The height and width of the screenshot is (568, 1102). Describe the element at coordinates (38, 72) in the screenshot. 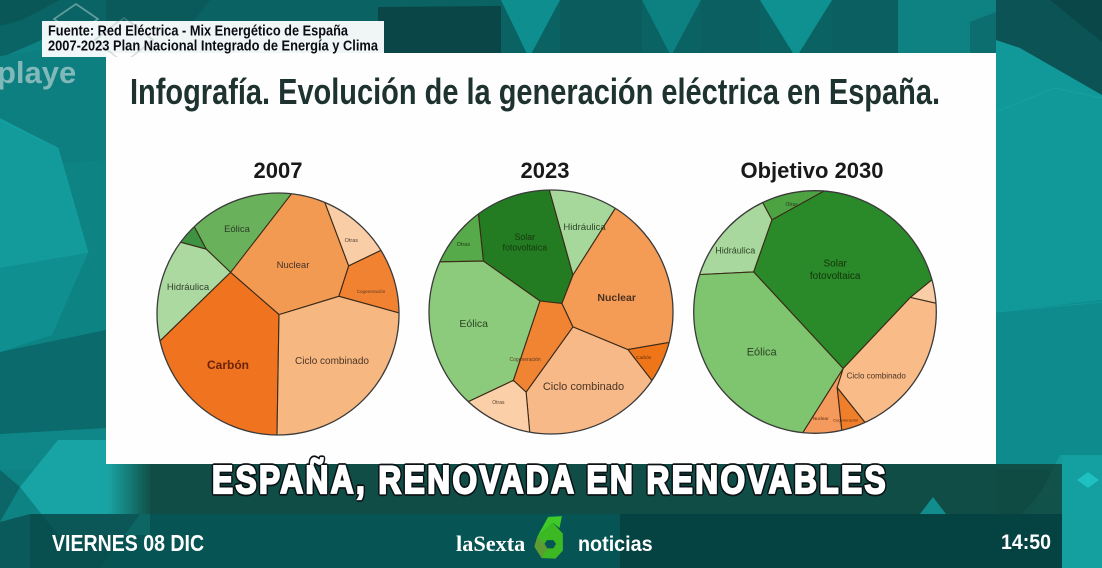

I see `svg-text: playe` at that location.